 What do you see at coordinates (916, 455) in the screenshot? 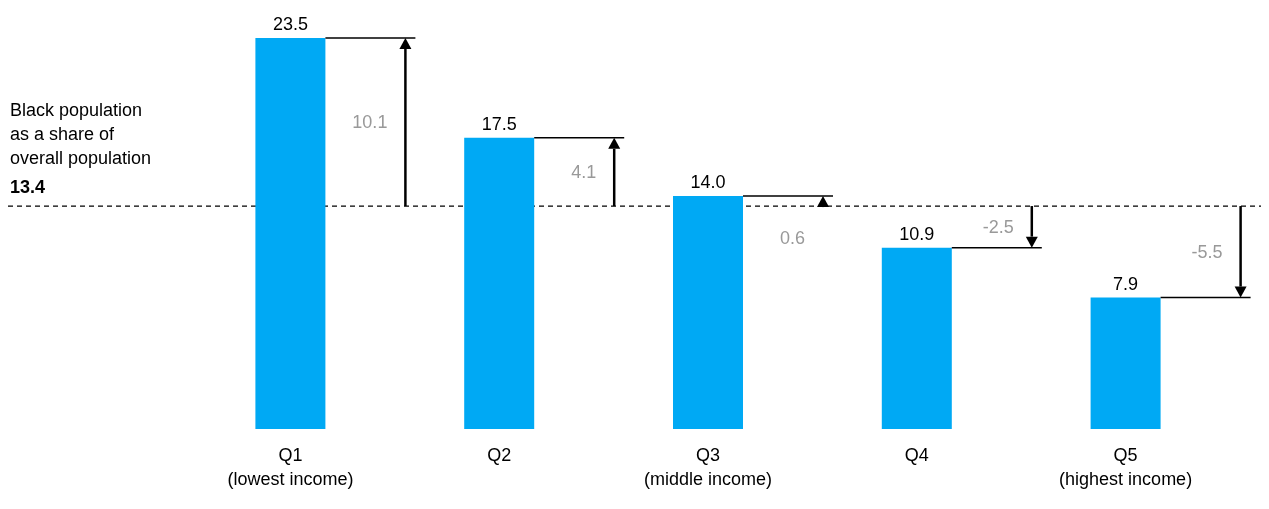
I see `x-tick-label: Q4` at bounding box center [916, 455].